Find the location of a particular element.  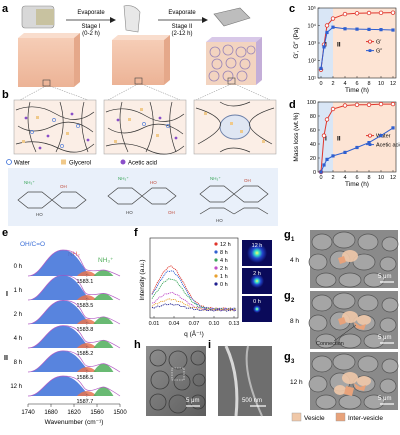

chart-c-y-tick-label: 10⁵ is located at coordinates (312, 8).